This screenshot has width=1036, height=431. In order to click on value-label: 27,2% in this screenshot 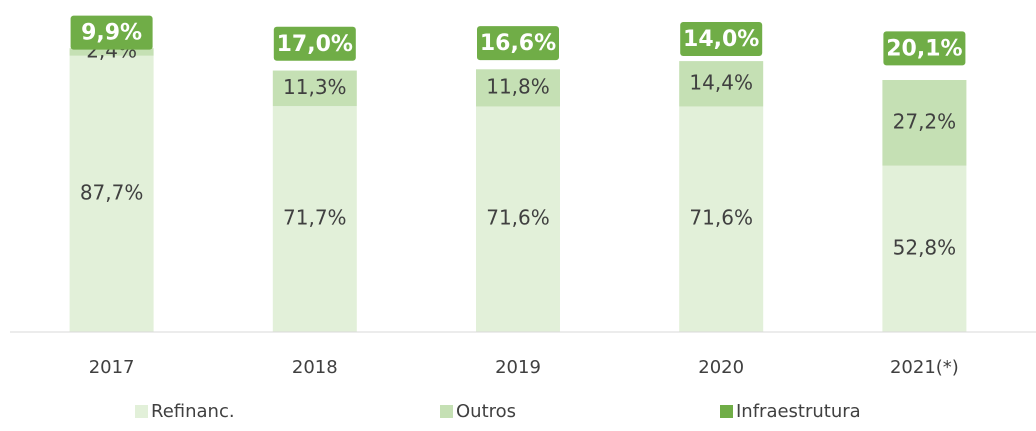, I will do `click(925, 121)`.